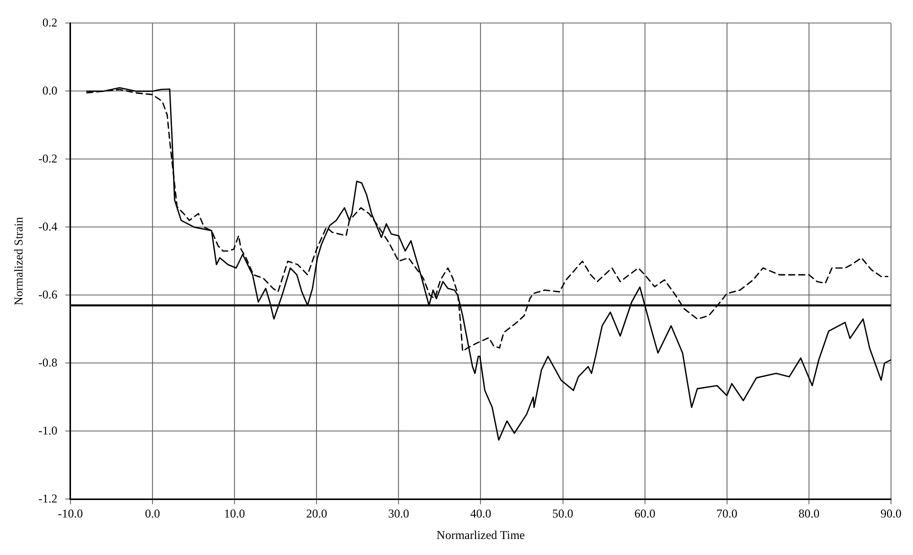 The width and height of the screenshot is (913, 555). What do you see at coordinates (48, 498) in the screenshot?
I see `y-tick-label: -1.2` at bounding box center [48, 498].